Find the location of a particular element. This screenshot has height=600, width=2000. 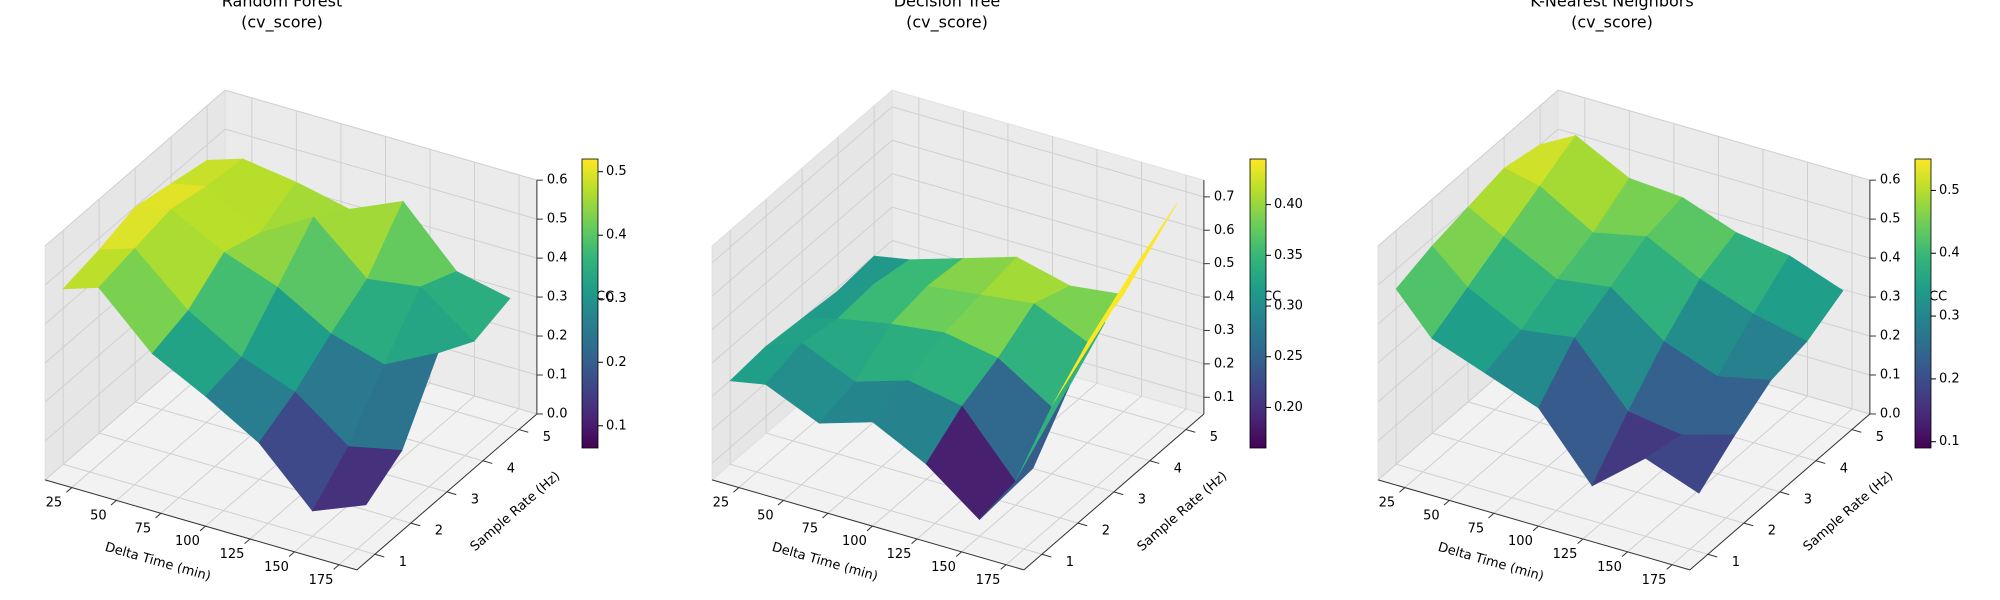

surface-facet is located at coordinates (1024, 453).